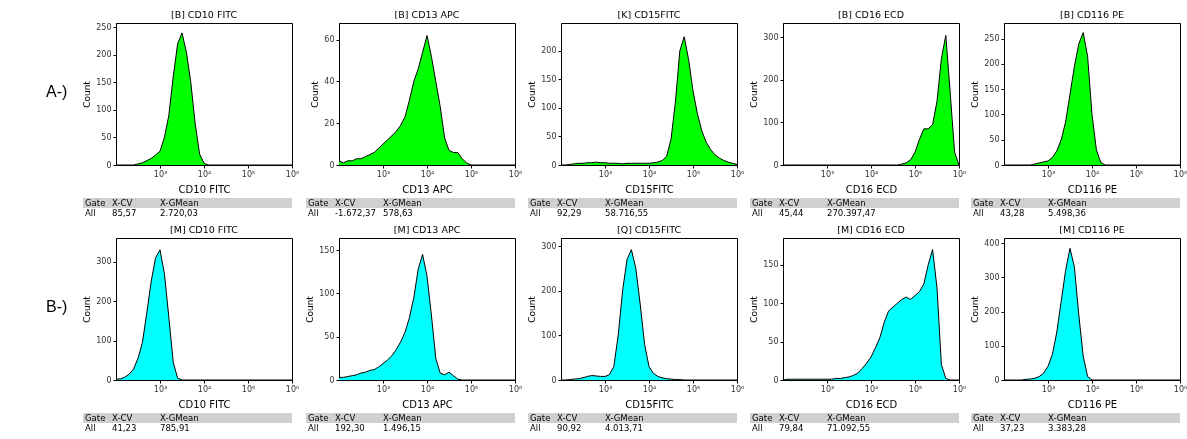  I want to click on x-axis-title: CD13 APC, so click(427, 189).